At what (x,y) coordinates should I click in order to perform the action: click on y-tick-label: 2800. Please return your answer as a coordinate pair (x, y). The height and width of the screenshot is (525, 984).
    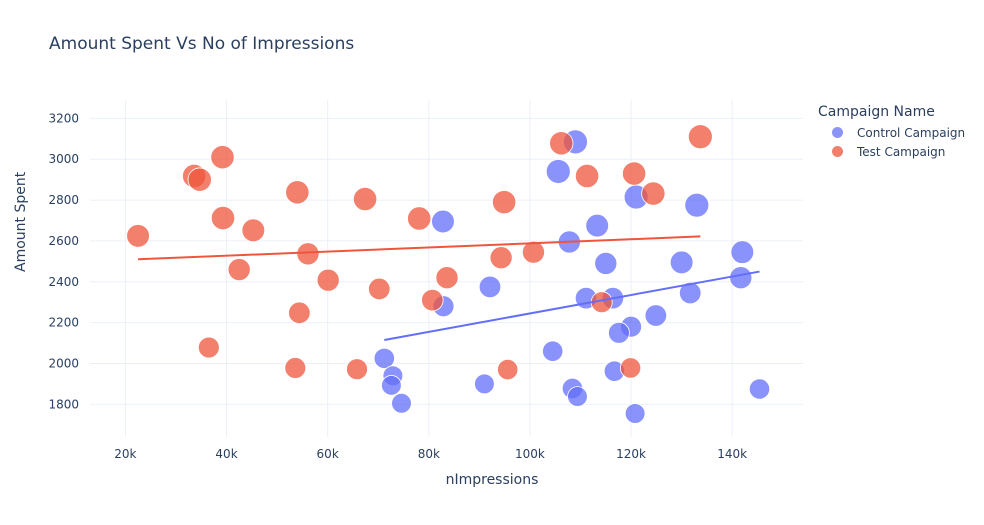
    Looking at the image, I should click on (63, 200).